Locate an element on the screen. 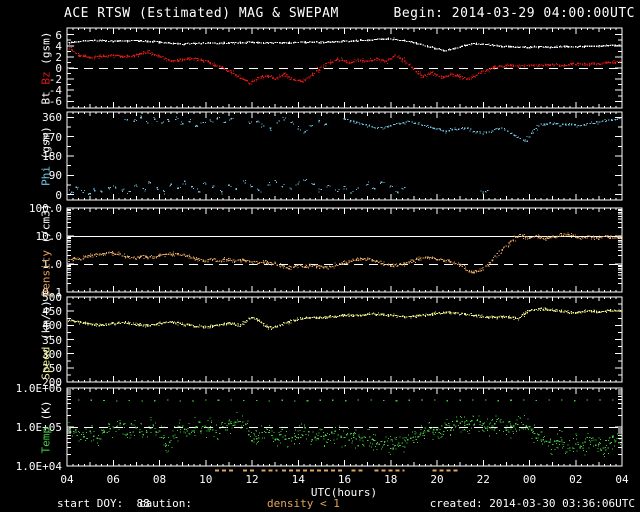 This screenshot has height=512, width=640. y-tick-label: 1.0 is located at coordinates (52, 264).